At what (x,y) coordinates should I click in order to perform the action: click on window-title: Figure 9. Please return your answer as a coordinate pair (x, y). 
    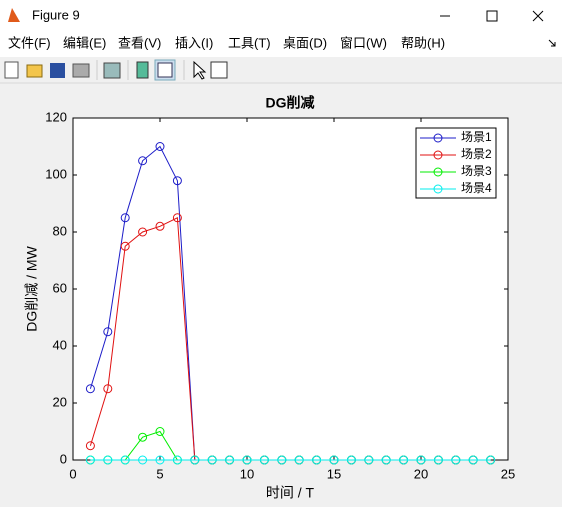
    Looking at the image, I should click on (56, 14).